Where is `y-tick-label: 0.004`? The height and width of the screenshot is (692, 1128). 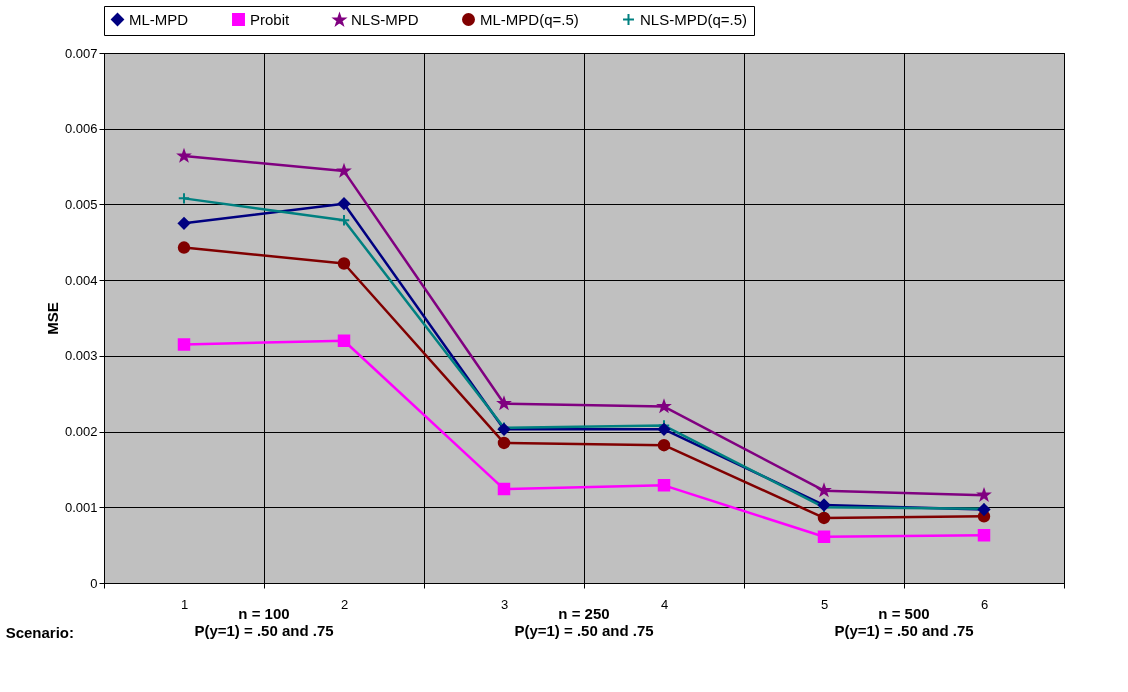
y-tick-label: 0.004 is located at coordinates (81, 280).